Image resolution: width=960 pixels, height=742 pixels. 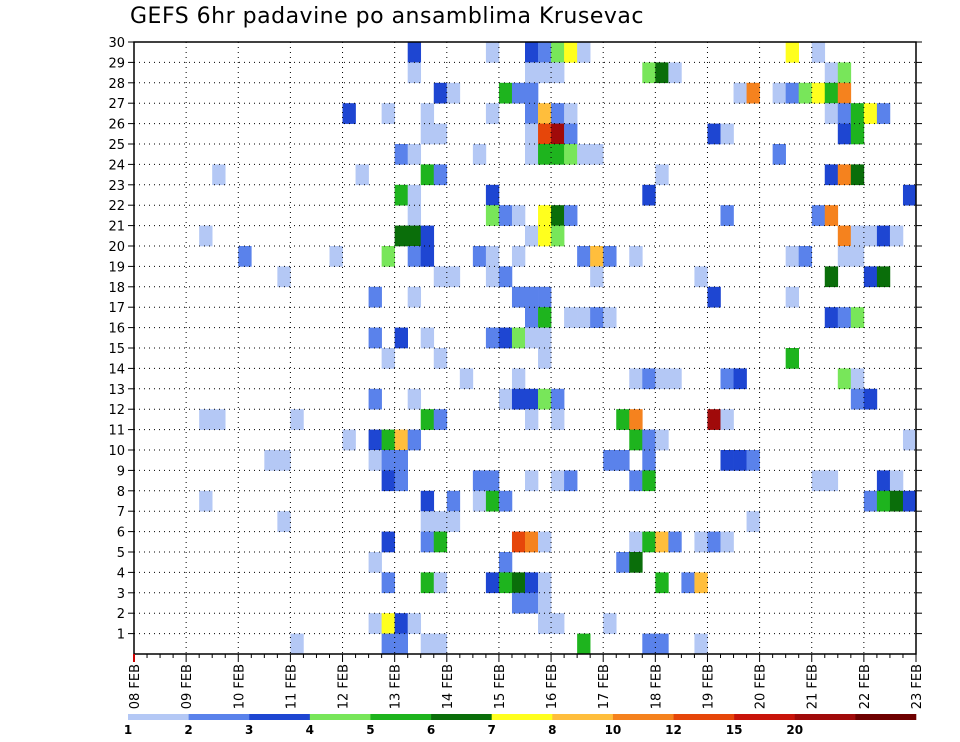 I want to click on y-tick-label: 21, so click(x=116, y=227).